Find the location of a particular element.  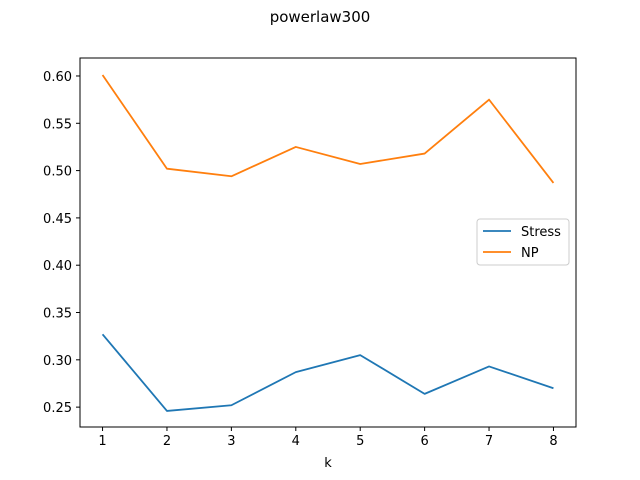

legend-label-np: NP is located at coordinates (530, 253).